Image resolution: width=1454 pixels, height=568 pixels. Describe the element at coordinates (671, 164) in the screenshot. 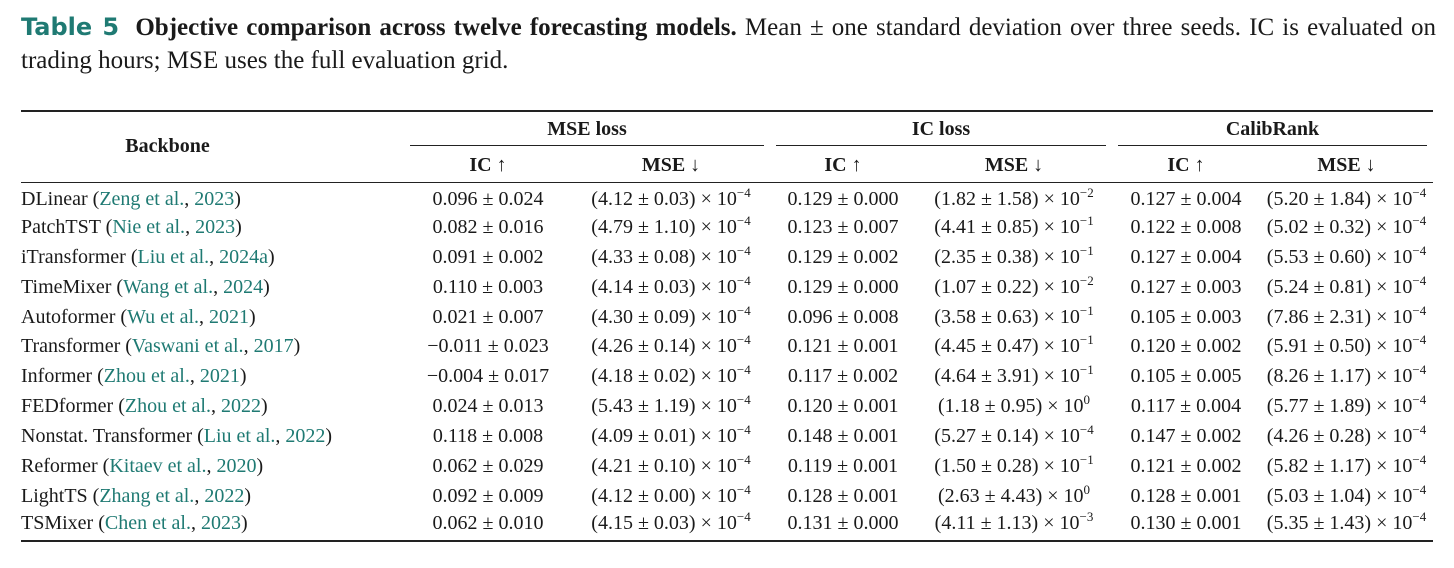

I see `col-header-mse: MSE ↓` at that location.